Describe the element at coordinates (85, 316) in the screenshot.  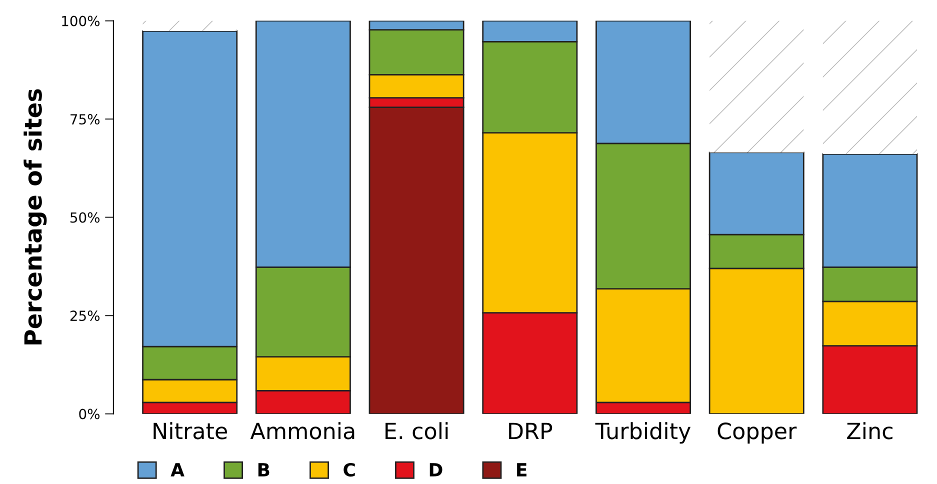
I see `y-tick-label: 25%` at that location.